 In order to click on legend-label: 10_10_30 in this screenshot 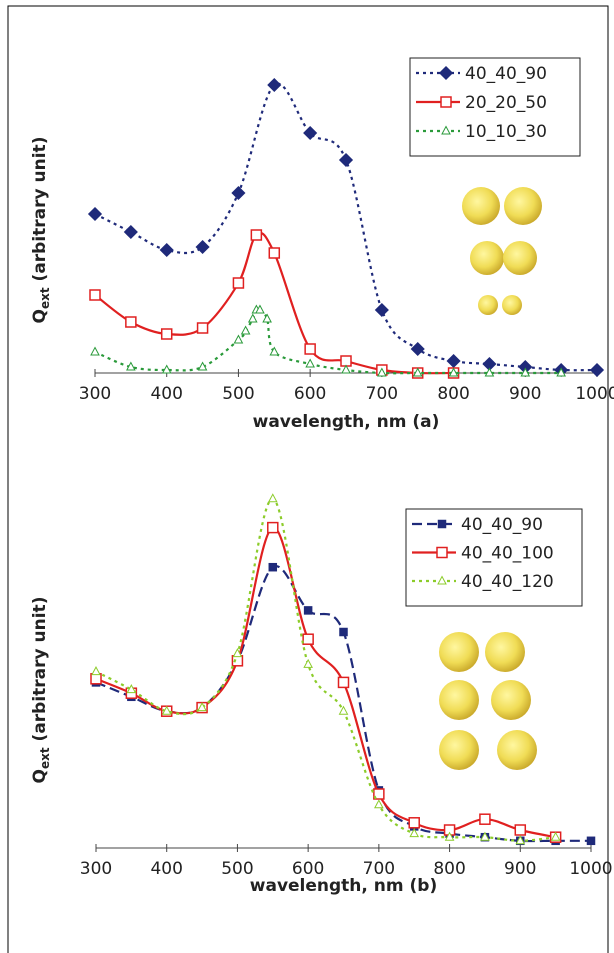, I will do `click(506, 132)`.